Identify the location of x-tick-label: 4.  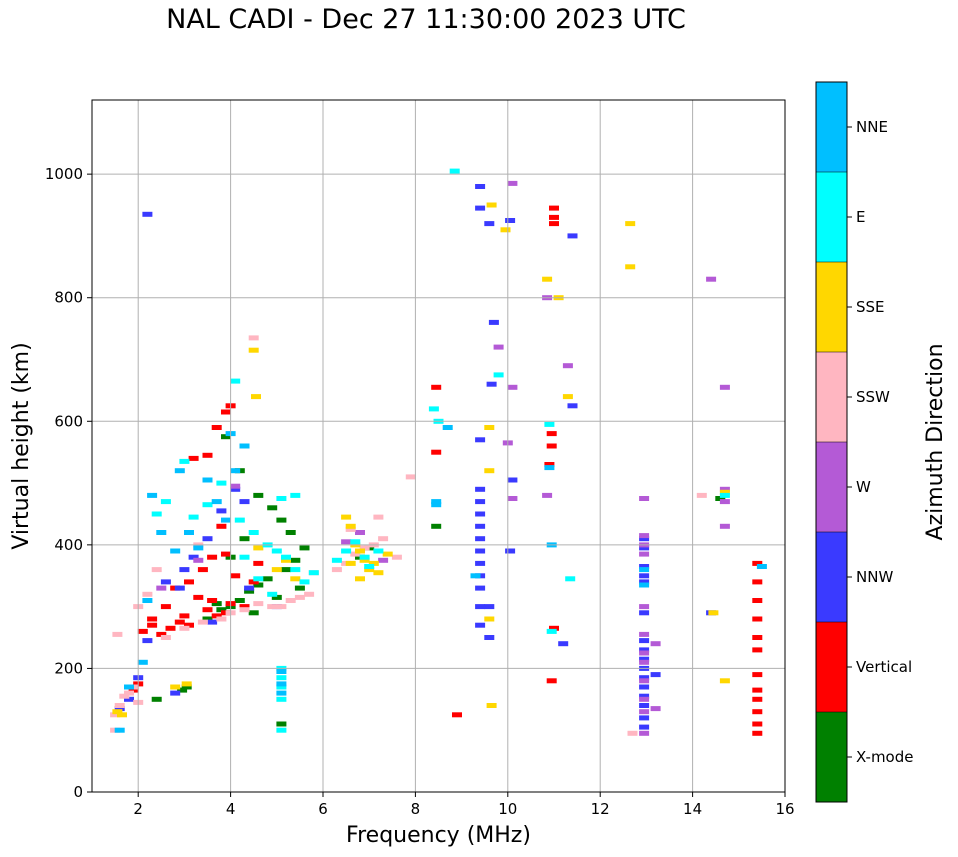
(231, 809).